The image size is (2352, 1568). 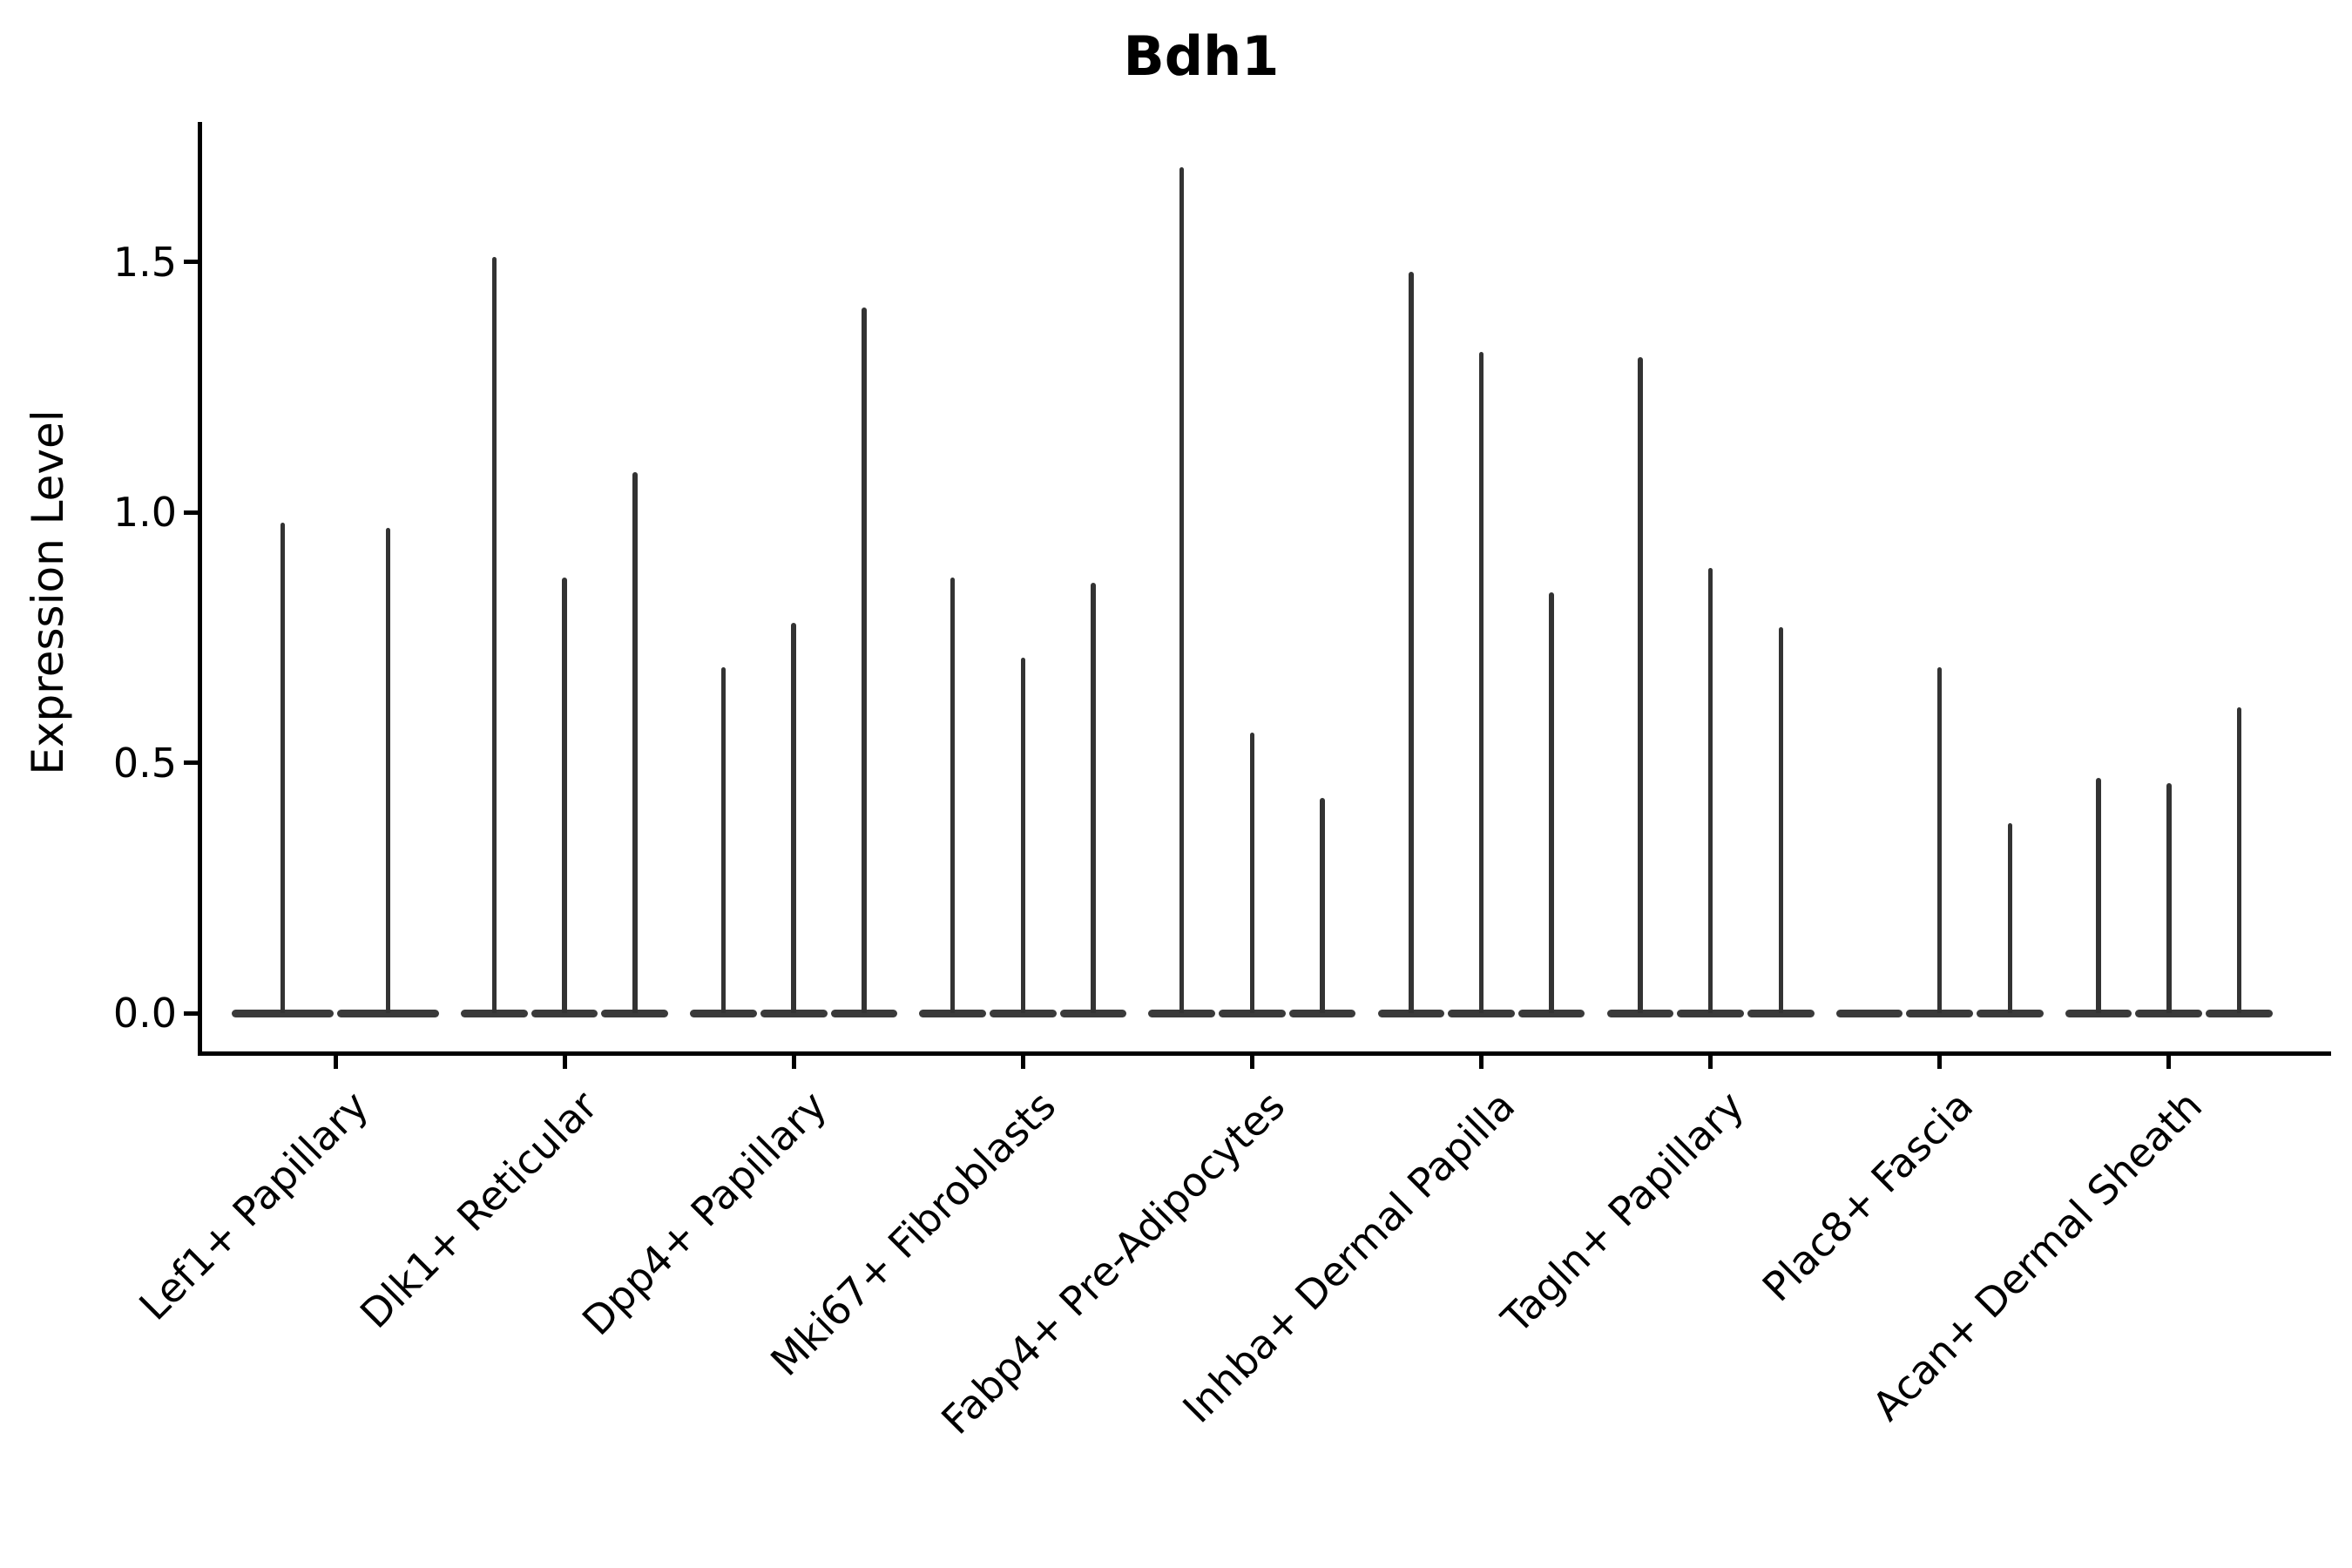 What do you see at coordinates (1349, 1257) in the screenshot?
I see `x-tick-label: Inhba+ Dermal Papilla` at bounding box center [1349, 1257].